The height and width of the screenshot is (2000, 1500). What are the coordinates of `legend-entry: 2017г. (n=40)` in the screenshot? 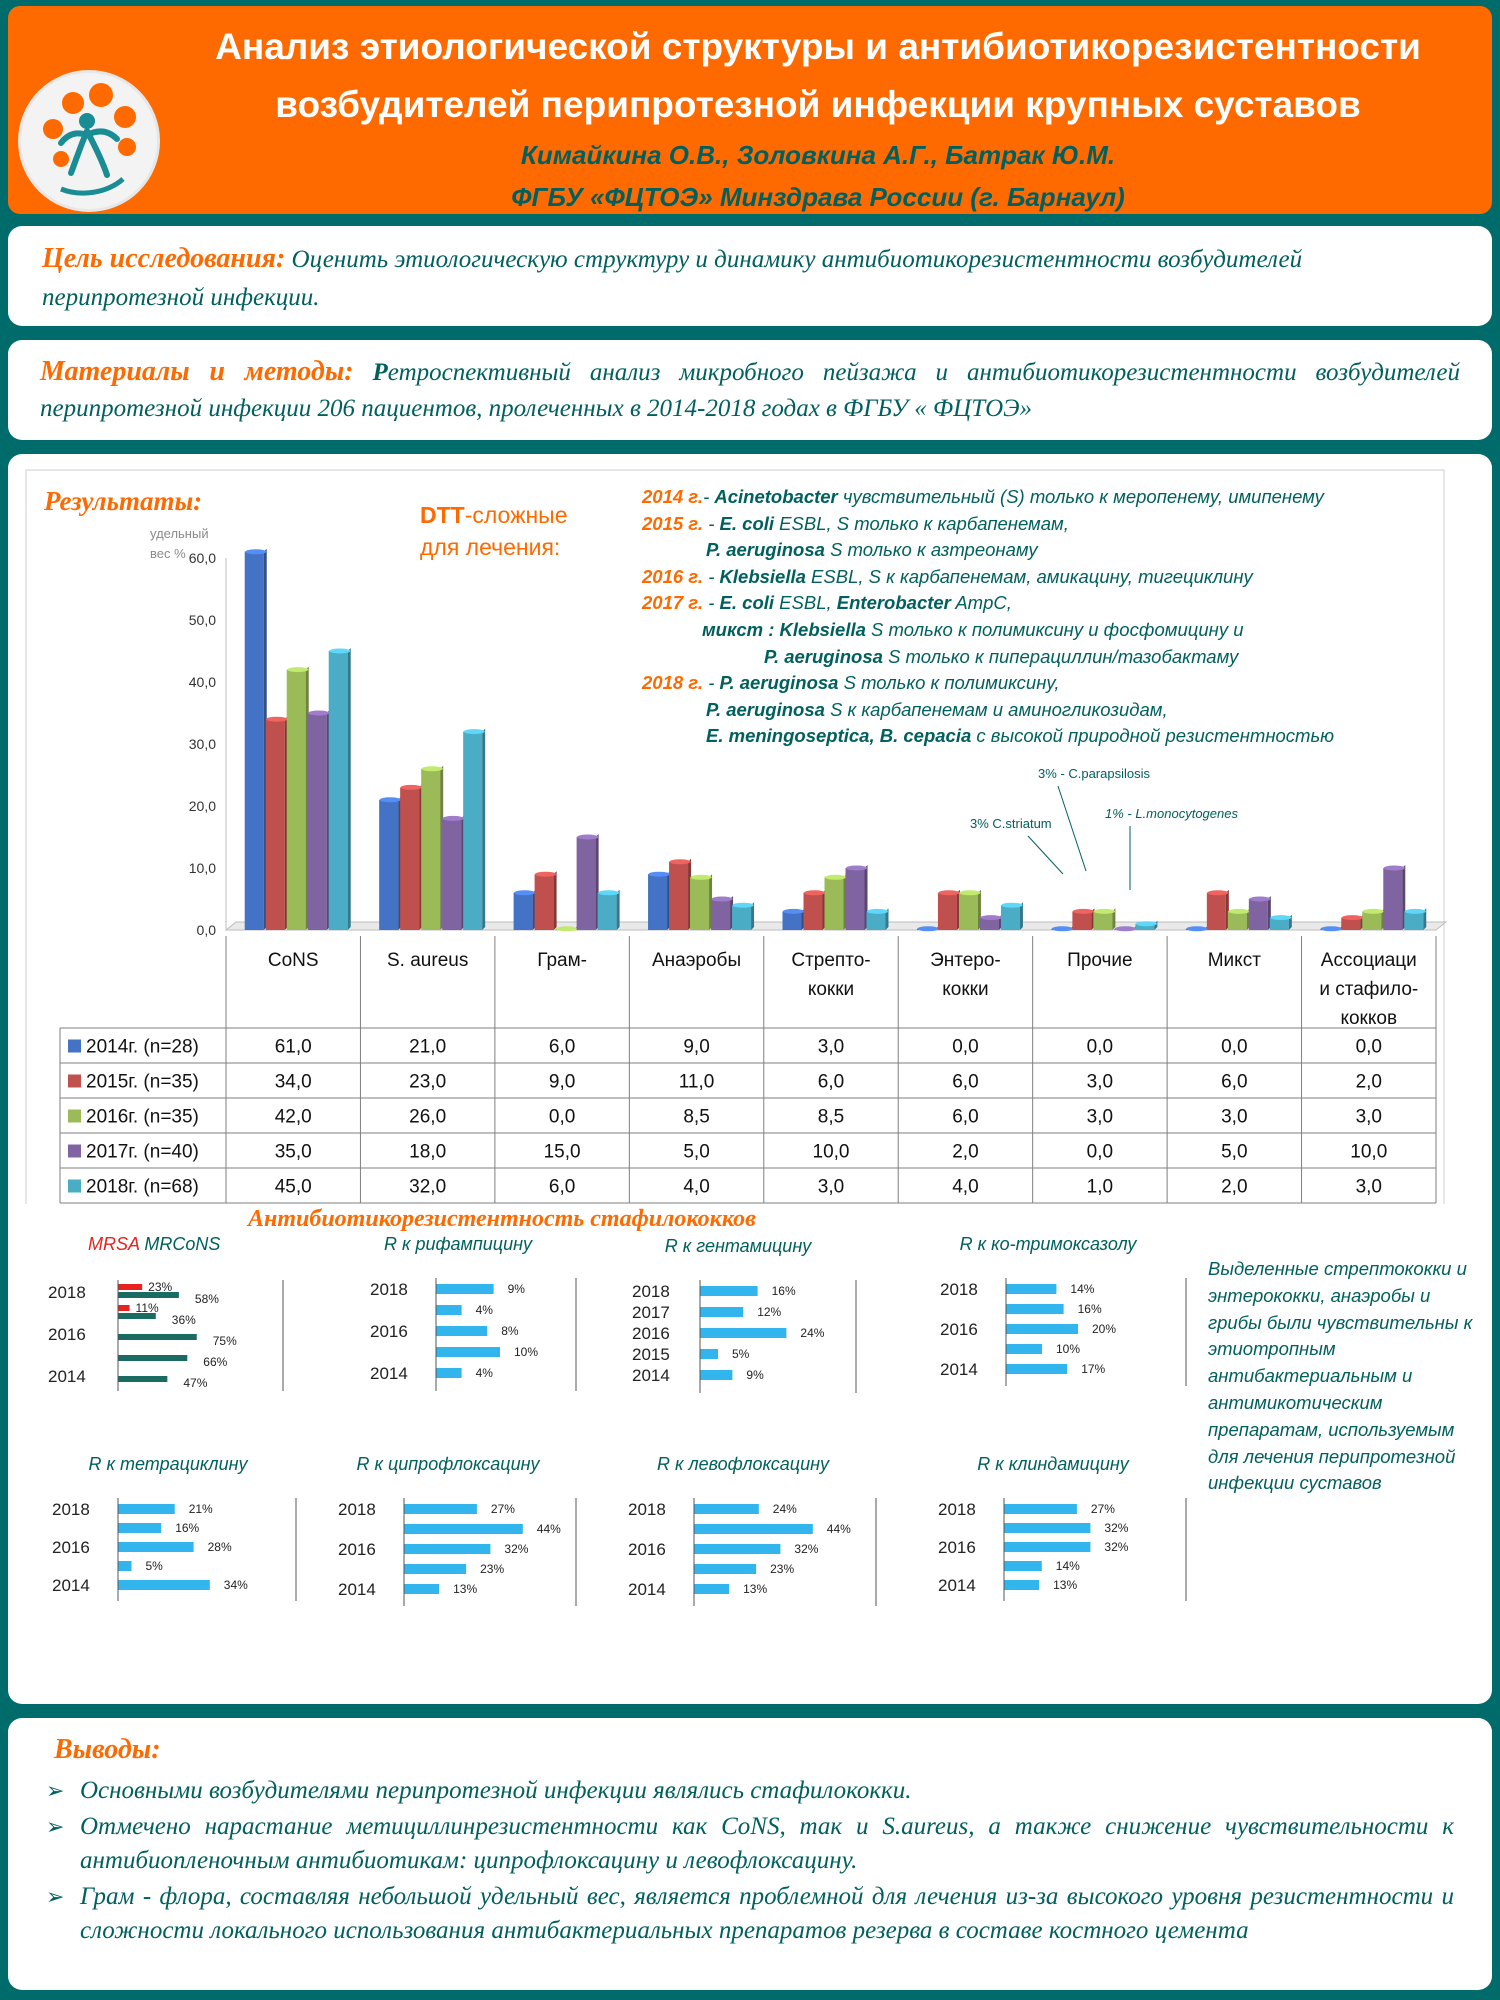 It's located at (142, 1152).